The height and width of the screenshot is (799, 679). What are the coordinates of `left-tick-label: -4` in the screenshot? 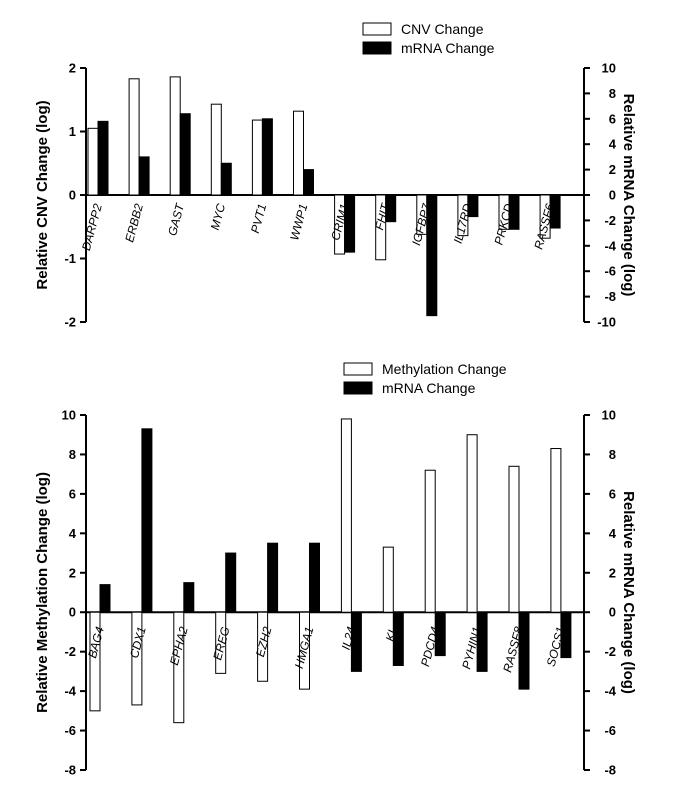 It's located at (70, 691).